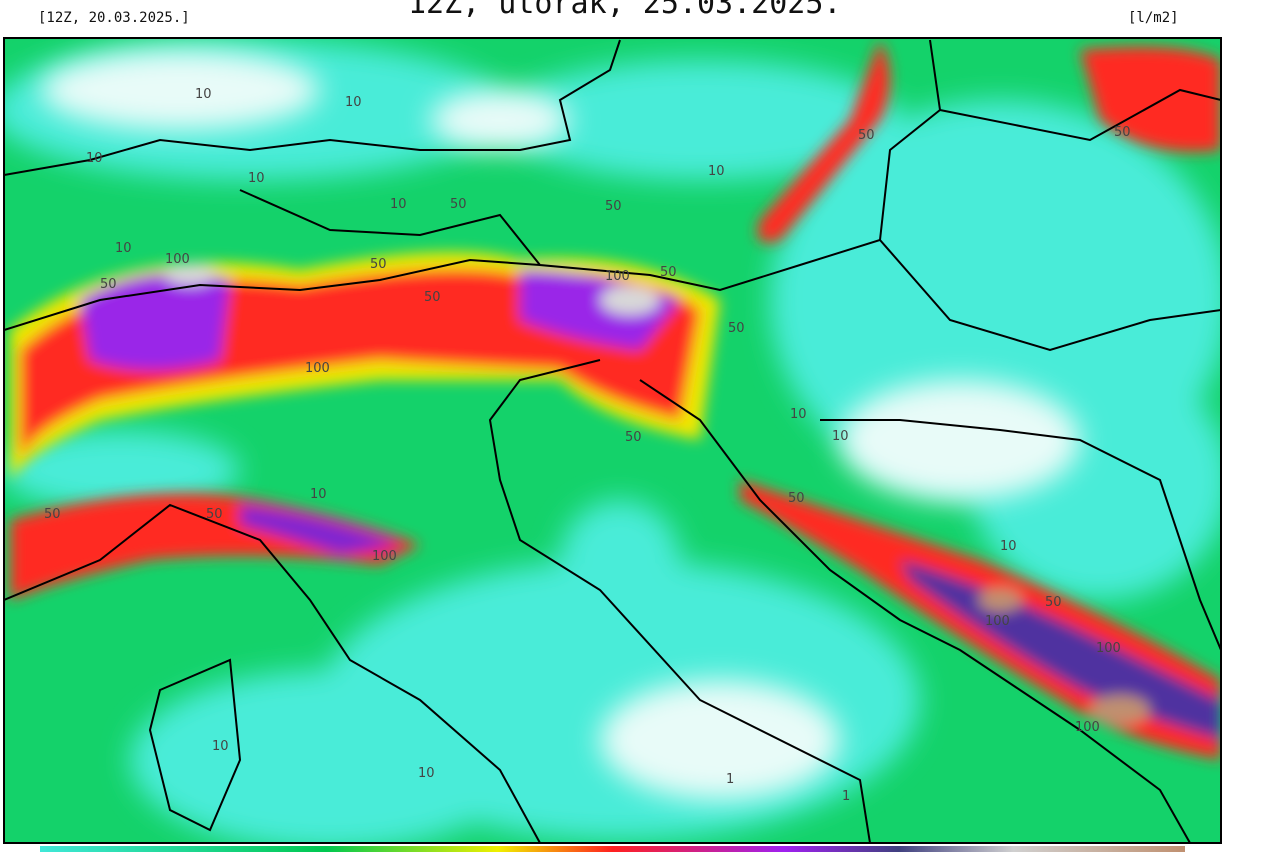 The height and width of the screenshot is (852, 1280). I want to click on color-bar, so click(612, 849).